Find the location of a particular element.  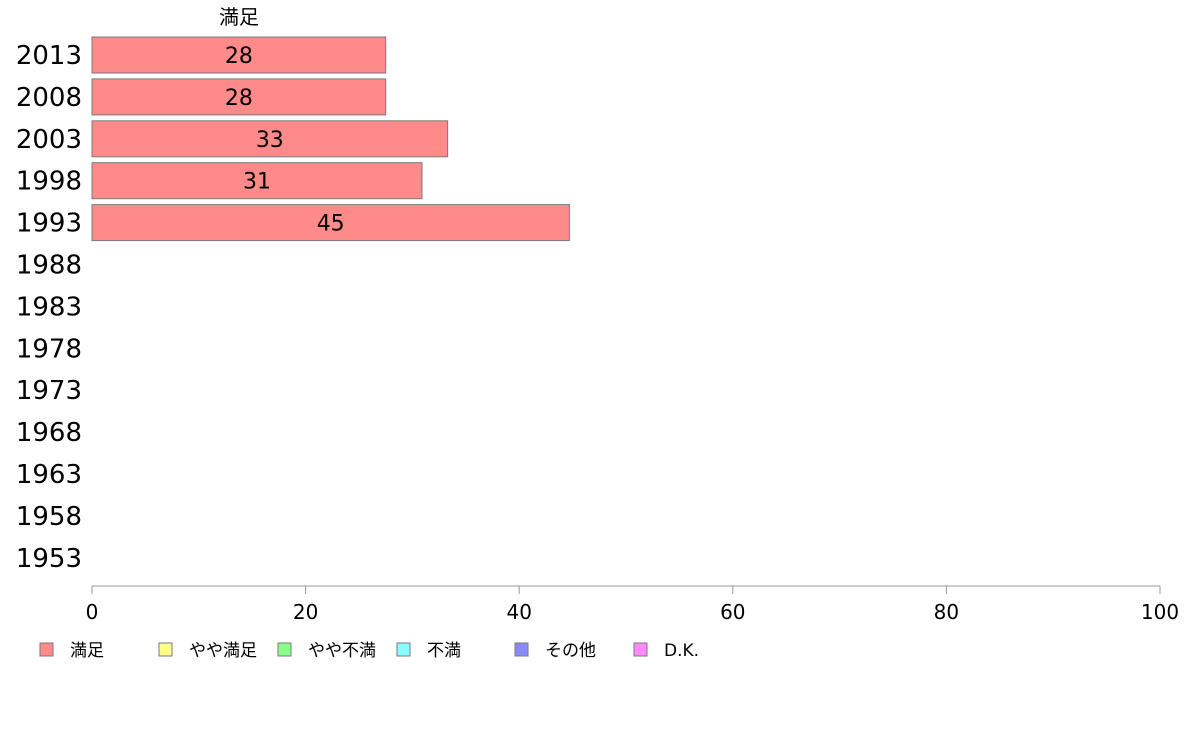

legend-label-0: 満足 is located at coordinates (87, 651).